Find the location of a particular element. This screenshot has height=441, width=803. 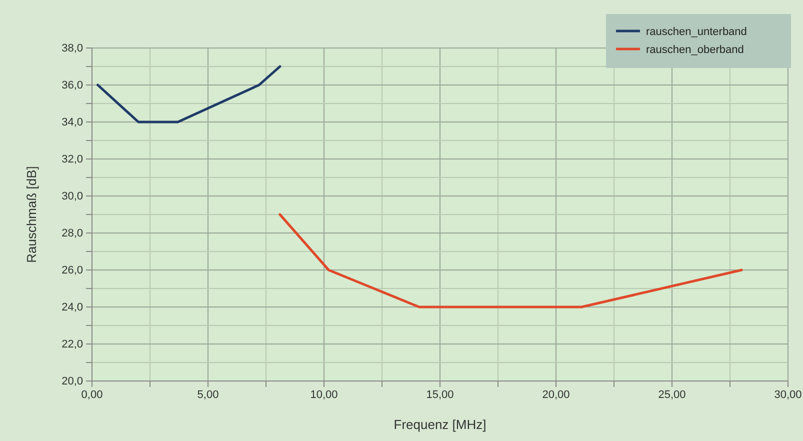

x-tick-label: 15,00 is located at coordinates (440, 394).